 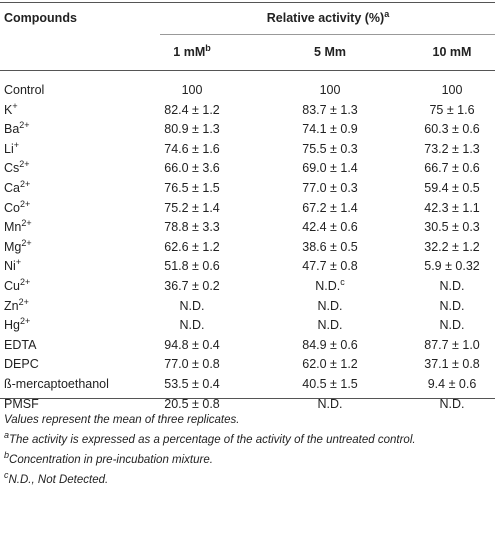 I want to click on table-cell-text: 42.4 ± 0.6, so click(x=330, y=227).